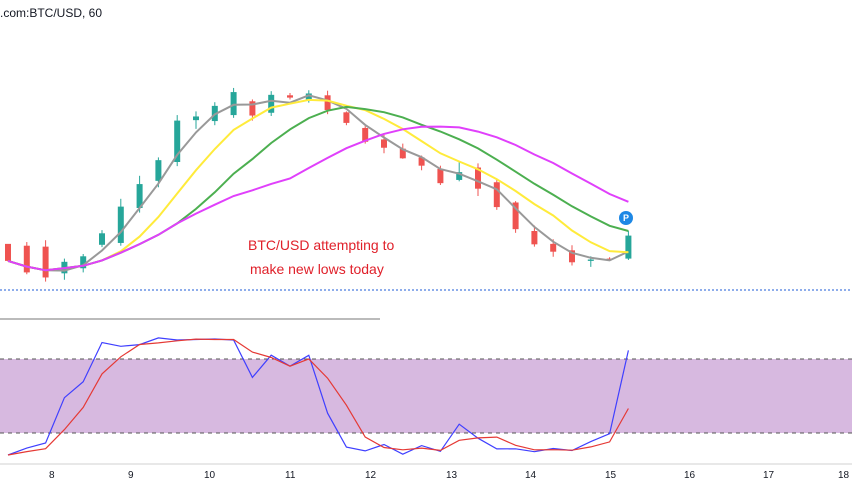 The width and height of the screenshot is (852, 485). I want to click on x-tick-label: 10, so click(210, 475).